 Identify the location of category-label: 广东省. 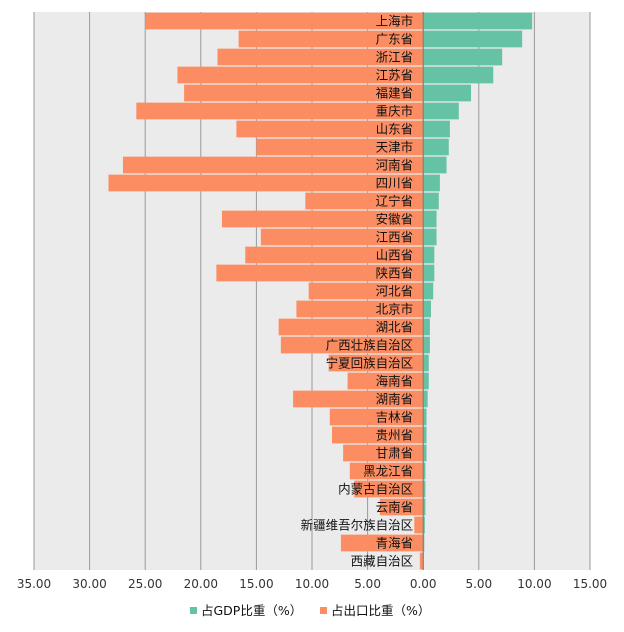
(395, 39).